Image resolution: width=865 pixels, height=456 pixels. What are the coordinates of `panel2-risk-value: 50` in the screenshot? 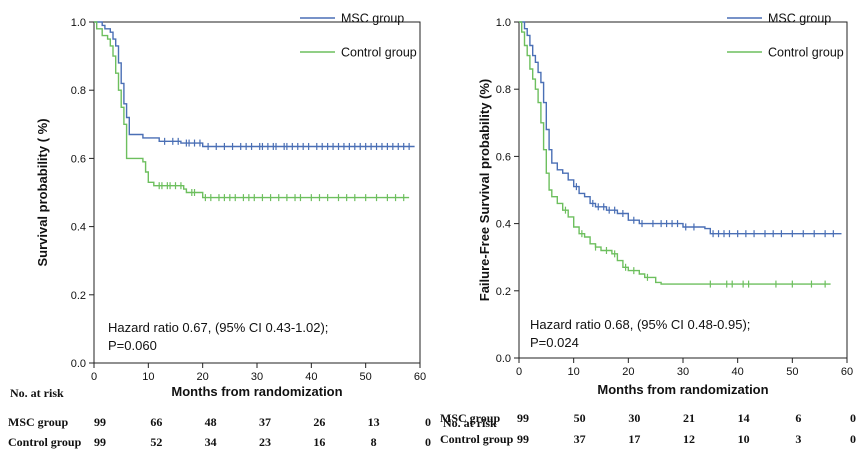 It's located at (580, 418).